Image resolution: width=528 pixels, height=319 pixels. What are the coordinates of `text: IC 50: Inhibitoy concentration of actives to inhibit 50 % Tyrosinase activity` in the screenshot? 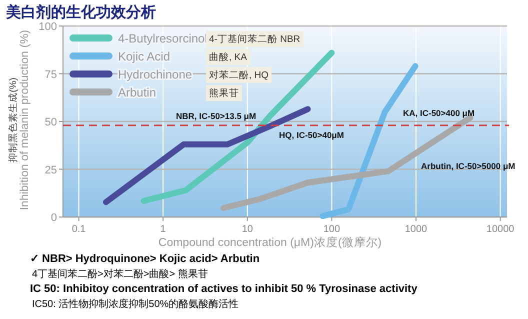 It's located at (224, 289).